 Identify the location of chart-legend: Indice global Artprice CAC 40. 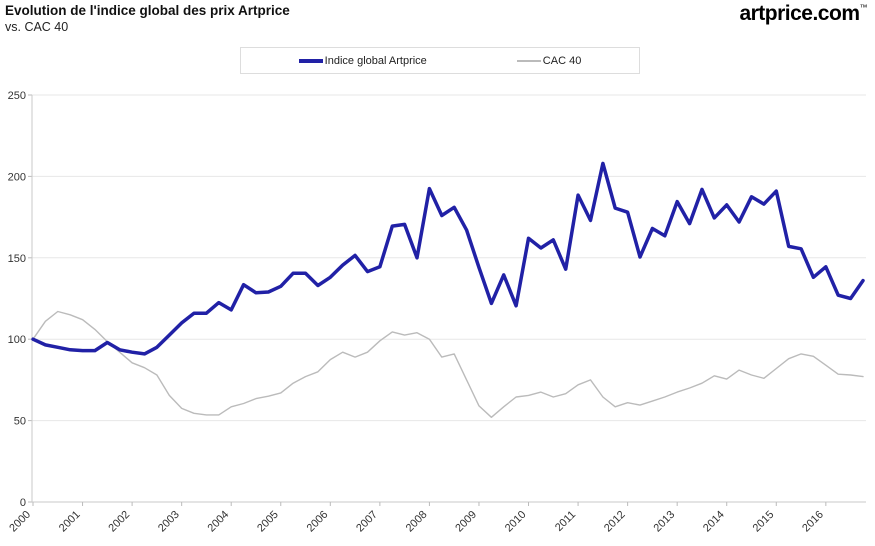
(440, 60).